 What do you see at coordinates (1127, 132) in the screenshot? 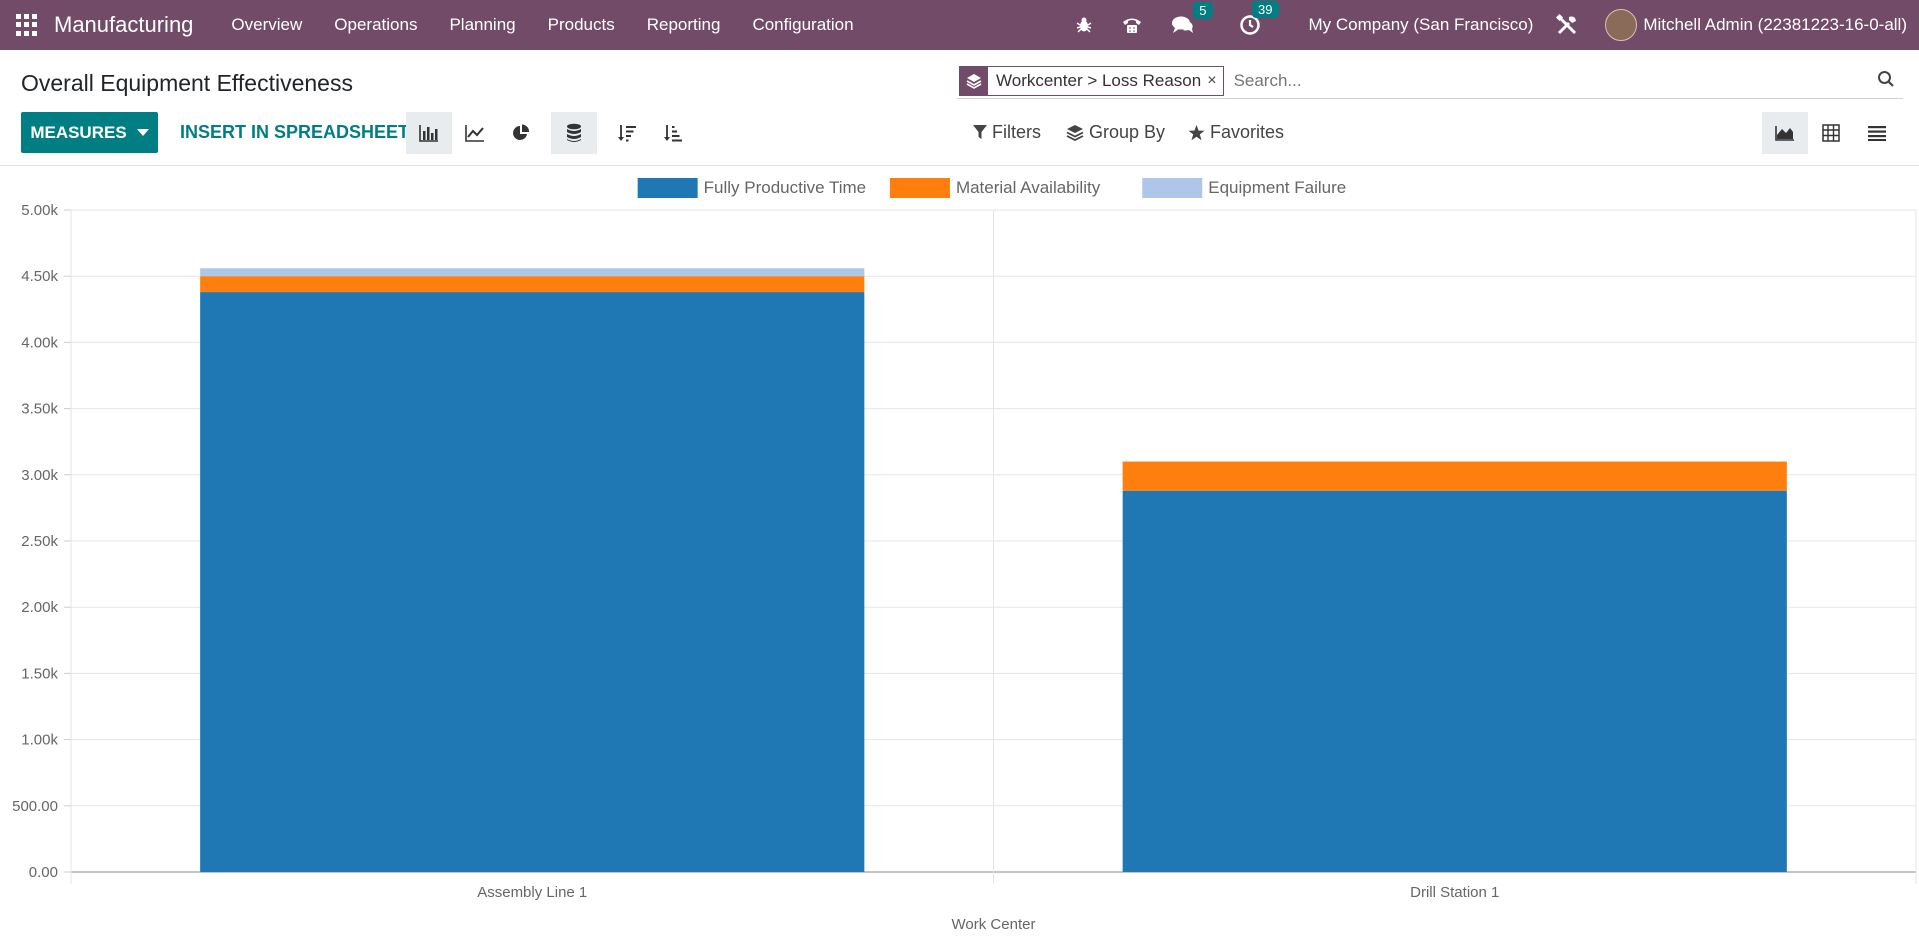
I see `group-by-label: Group By` at bounding box center [1127, 132].